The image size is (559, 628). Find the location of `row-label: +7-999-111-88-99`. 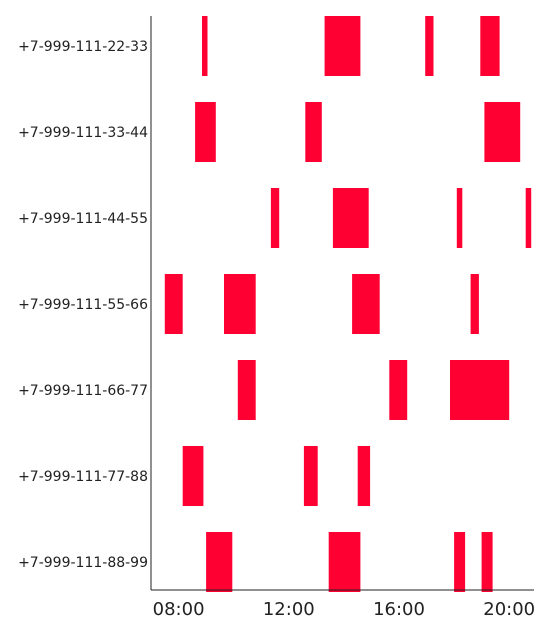

row-label: +7-999-111-88-99 is located at coordinates (83, 563).